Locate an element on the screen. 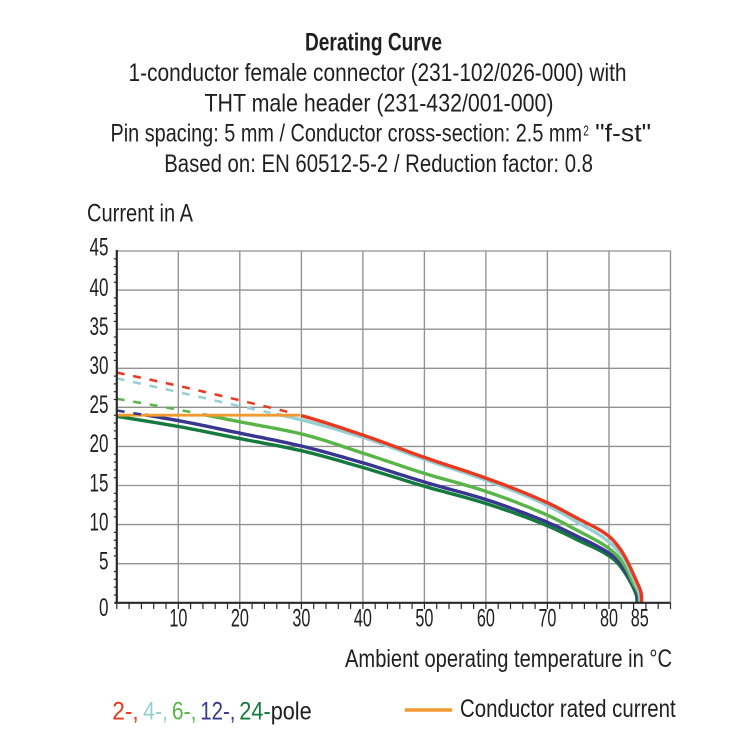 The image size is (750, 750). svg-text:Ambient operating temperature: Ambient operating temperature in °C is located at coordinates (508, 659).